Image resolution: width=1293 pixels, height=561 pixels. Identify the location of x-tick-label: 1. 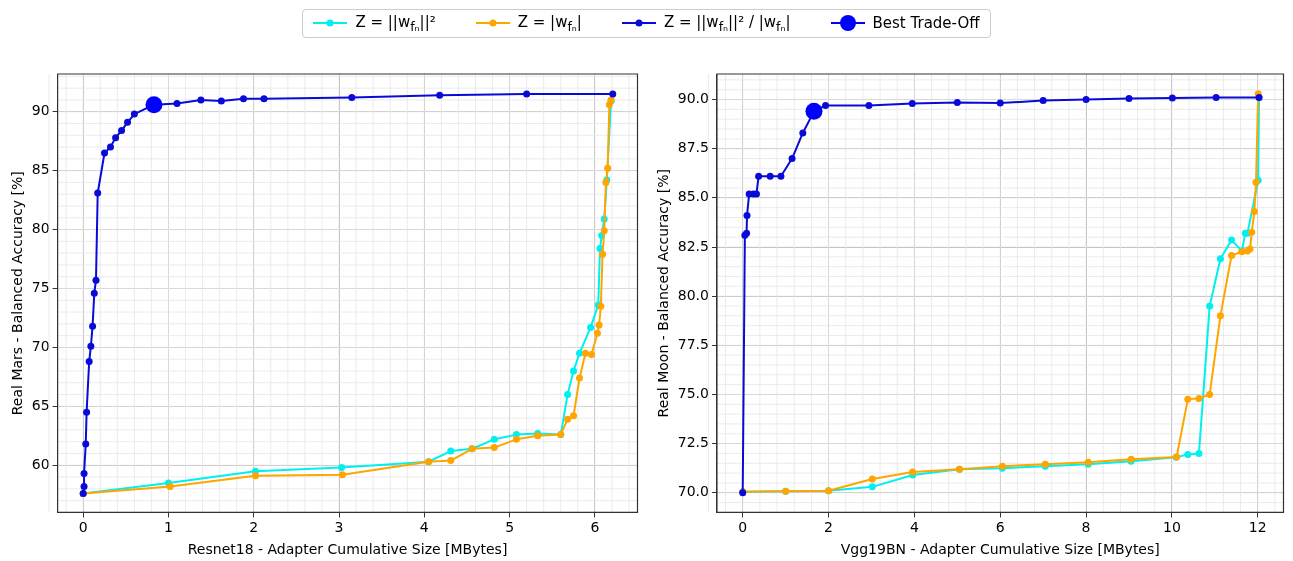
(168, 527).